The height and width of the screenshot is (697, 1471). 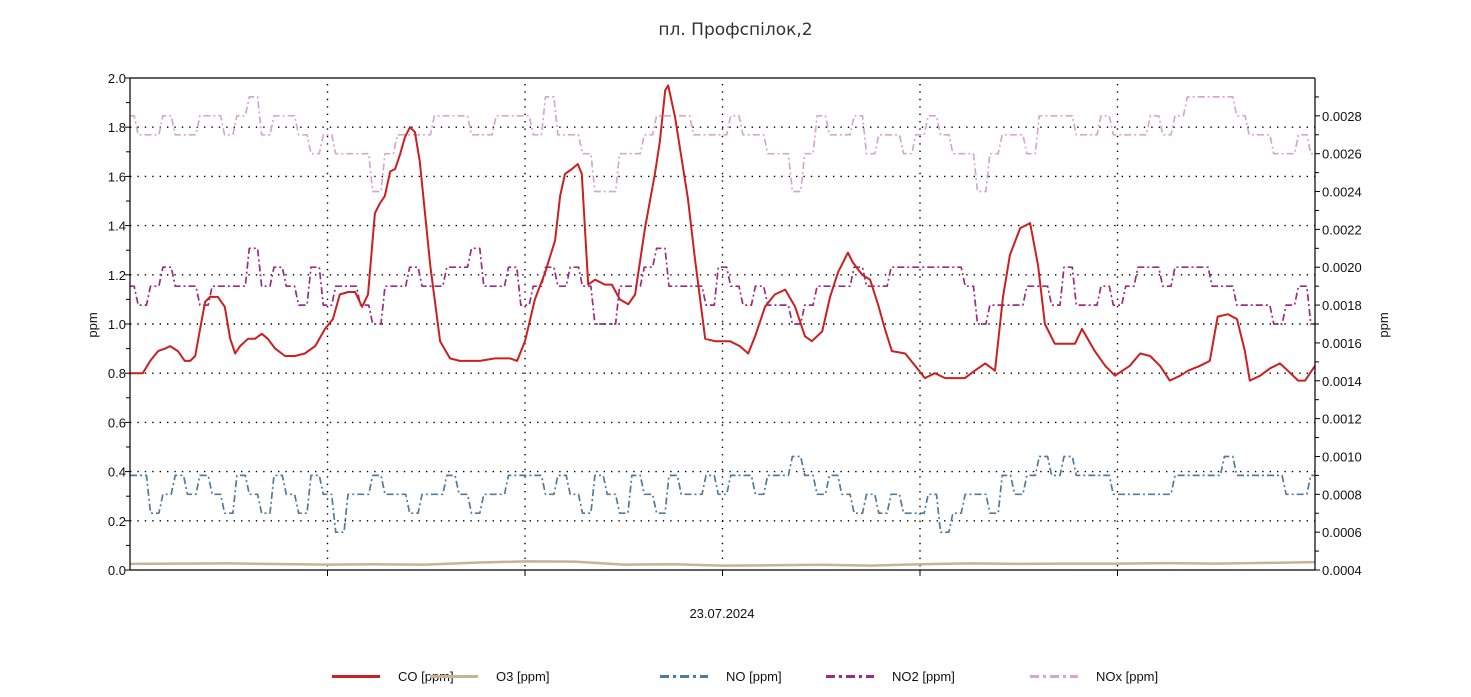 What do you see at coordinates (1383, 324) in the screenshot?
I see `right-axis-title: ppm` at bounding box center [1383, 324].